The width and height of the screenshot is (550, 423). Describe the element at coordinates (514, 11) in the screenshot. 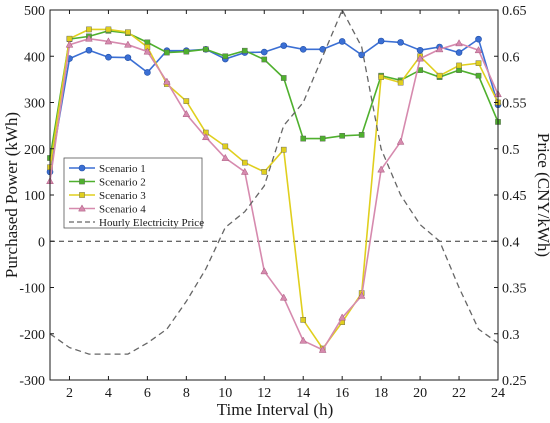

I see `y2-tick-label: 0.65` at that location.